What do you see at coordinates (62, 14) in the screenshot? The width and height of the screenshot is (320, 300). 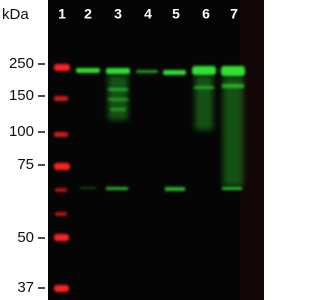 I see `lane-number: 1` at bounding box center [62, 14].